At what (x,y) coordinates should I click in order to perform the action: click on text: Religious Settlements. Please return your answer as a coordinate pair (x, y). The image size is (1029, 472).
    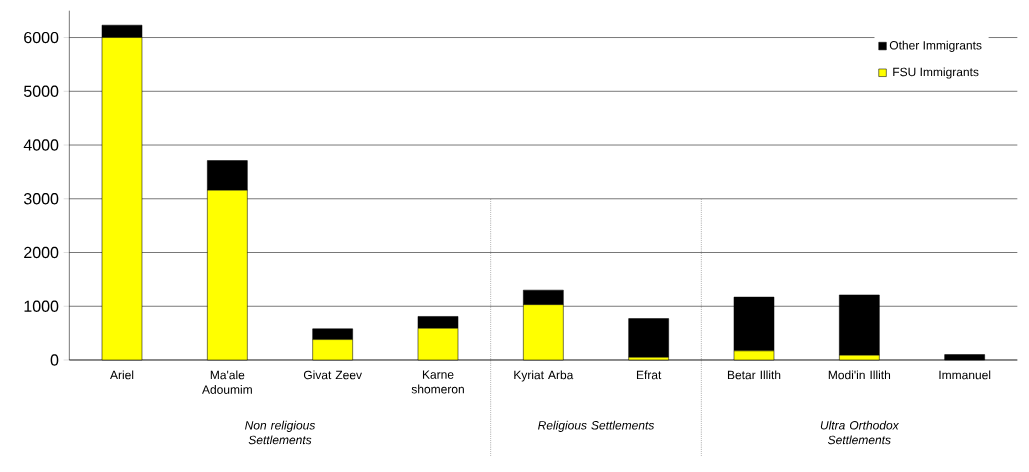
    Looking at the image, I should click on (596, 426).